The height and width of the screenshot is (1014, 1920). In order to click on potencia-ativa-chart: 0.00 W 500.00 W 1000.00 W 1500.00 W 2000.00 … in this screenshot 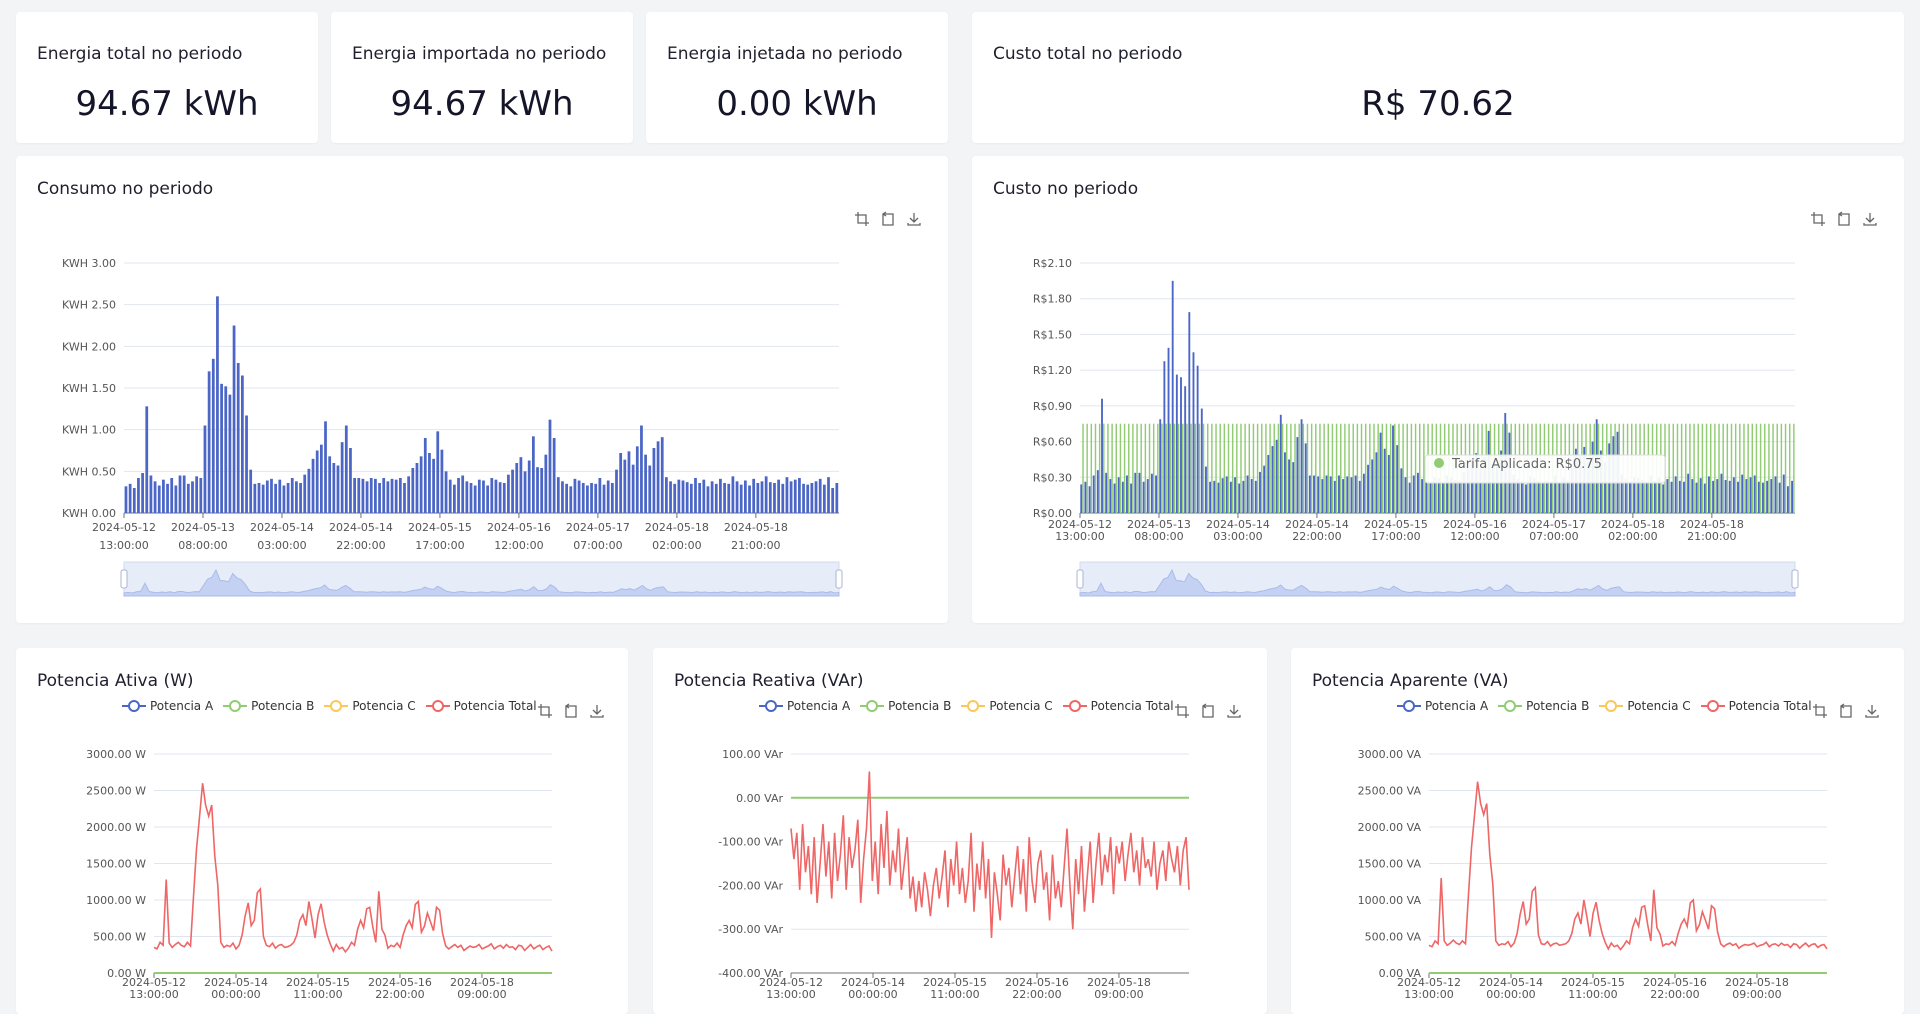, I will do `click(322, 831)`.